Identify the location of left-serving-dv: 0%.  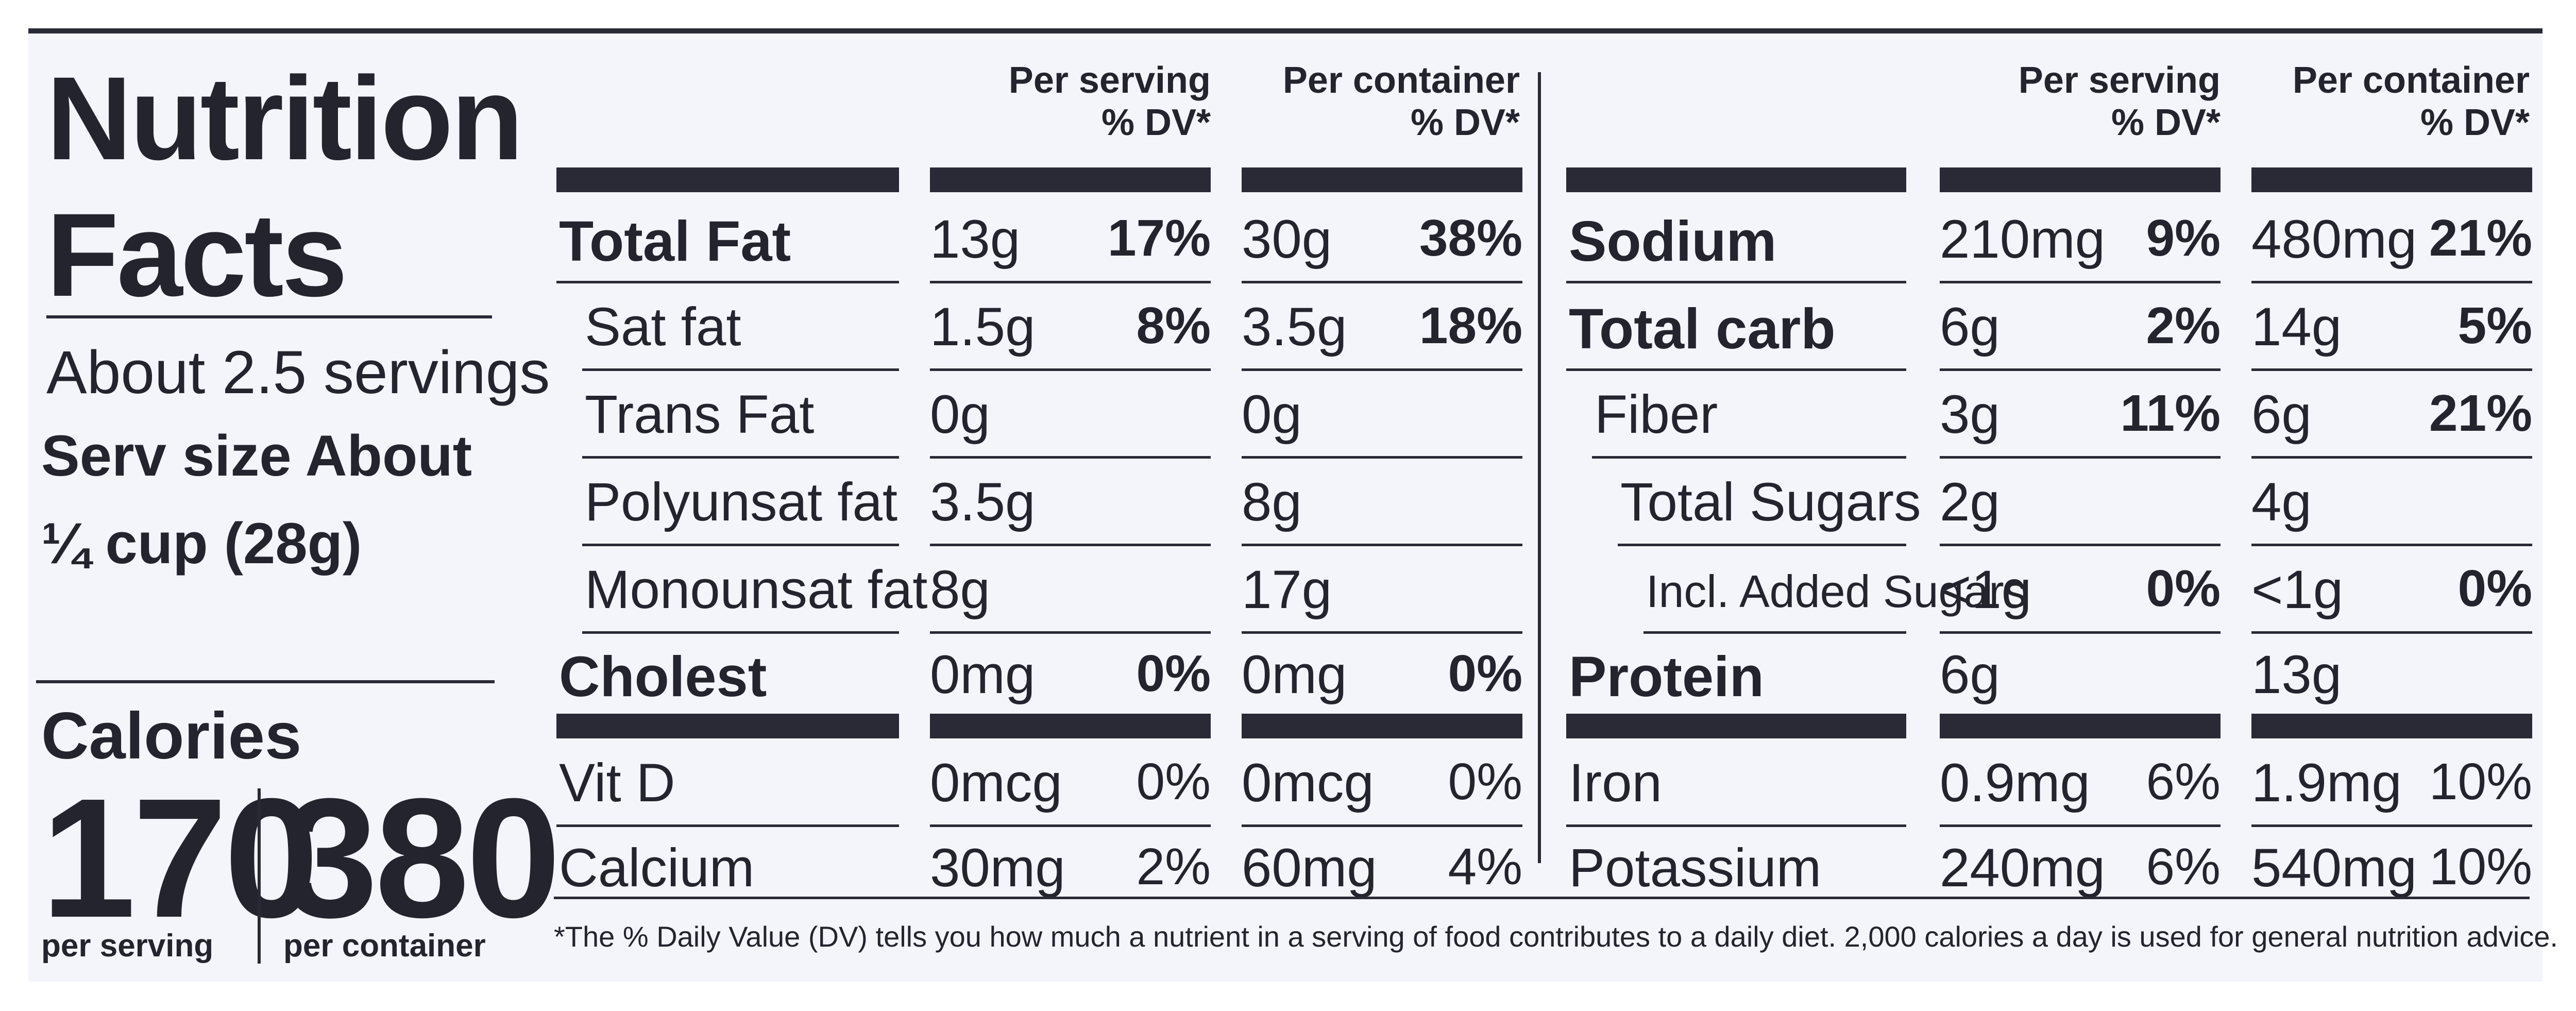
(1173, 782).